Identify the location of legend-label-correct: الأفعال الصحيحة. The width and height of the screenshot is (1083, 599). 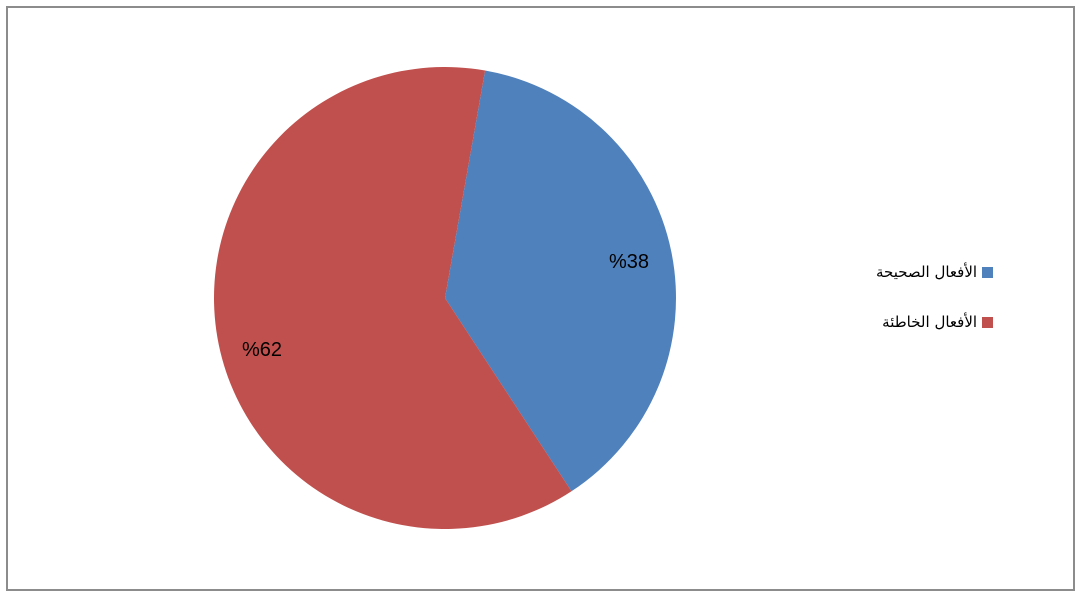
(926, 272).